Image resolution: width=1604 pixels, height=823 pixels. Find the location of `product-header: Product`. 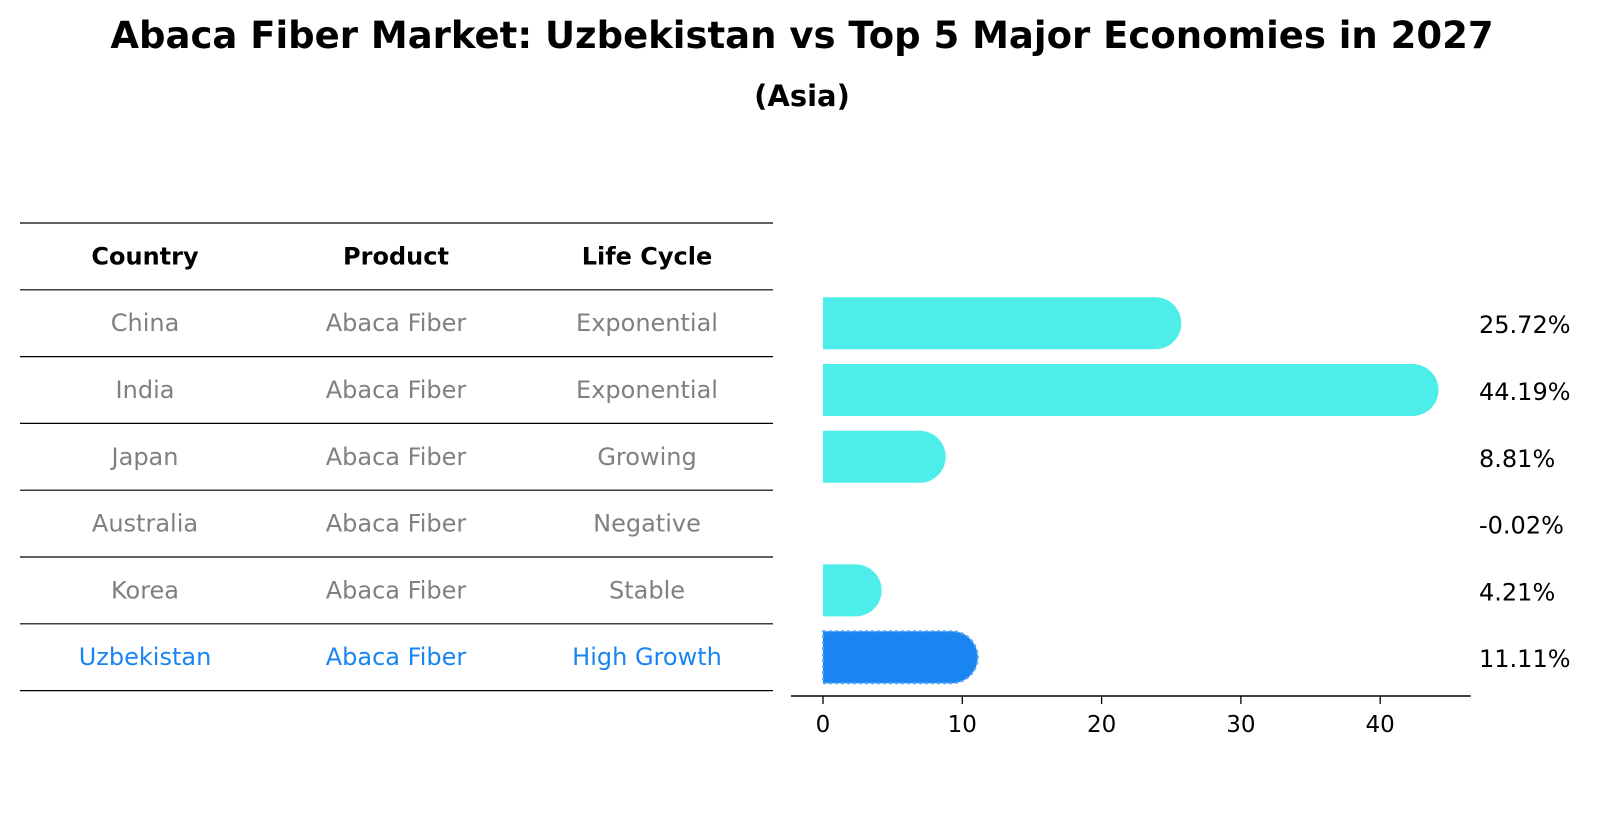

product-header: Product is located at coordinates (396, 256).